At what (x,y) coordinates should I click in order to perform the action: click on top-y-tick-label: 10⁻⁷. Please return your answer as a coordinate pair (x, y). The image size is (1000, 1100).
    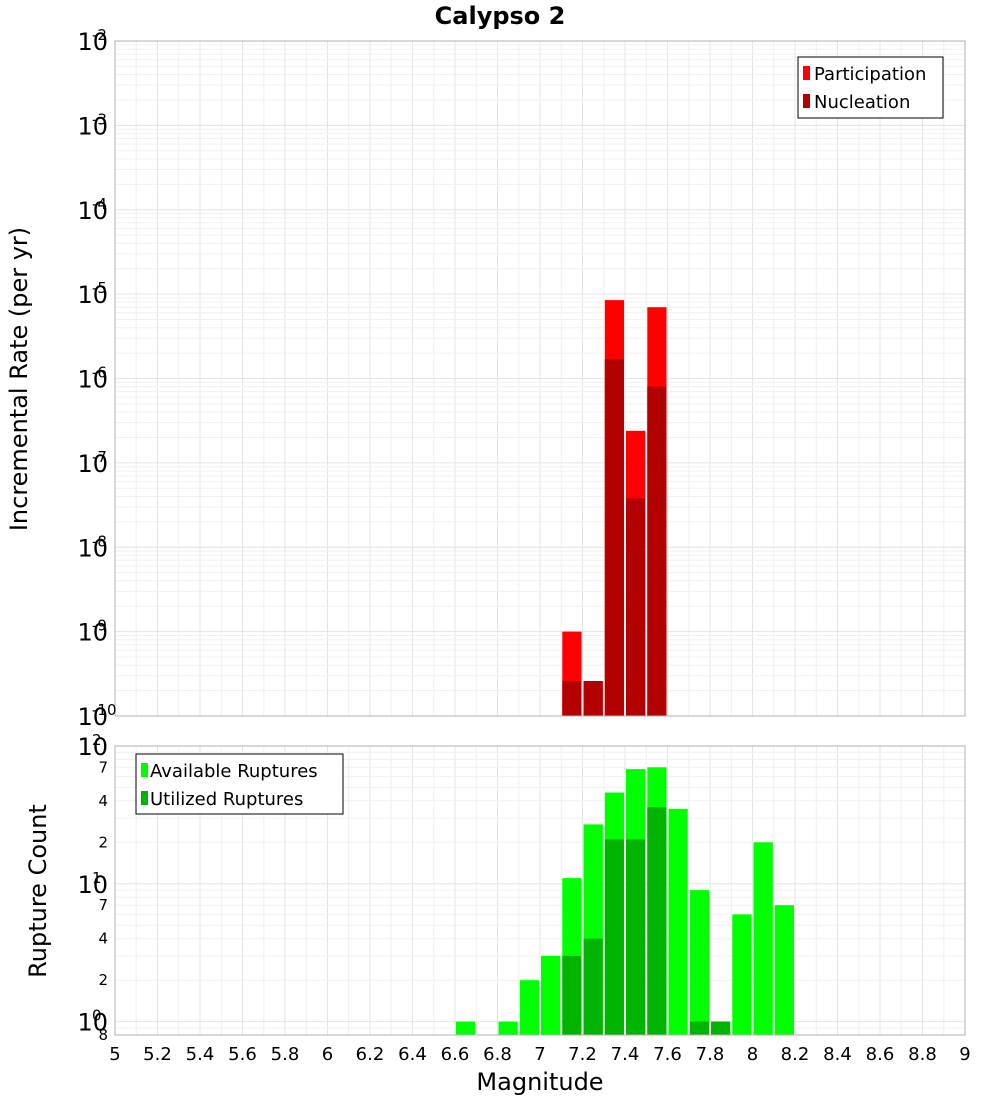
    Looking at the image, I should click on (92, 463).